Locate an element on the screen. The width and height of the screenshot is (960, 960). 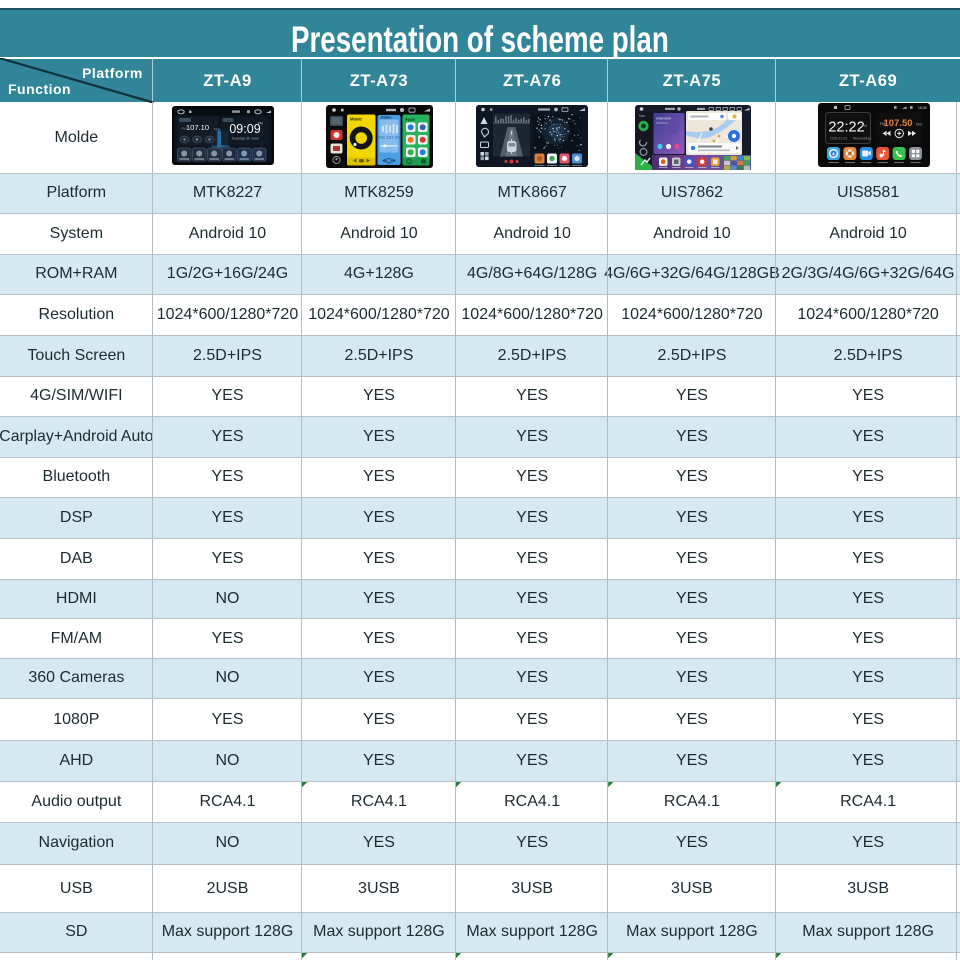
svg-text: Wednesday is located at coordinates (862, 139).